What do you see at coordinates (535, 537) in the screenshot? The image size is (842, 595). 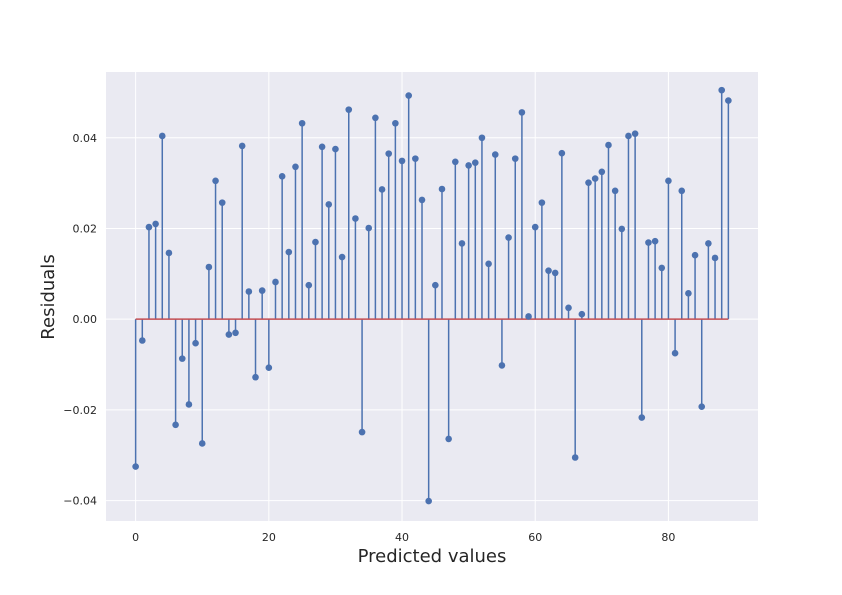 I see `x-tick-label: 60` at bounding box center [535, 537].